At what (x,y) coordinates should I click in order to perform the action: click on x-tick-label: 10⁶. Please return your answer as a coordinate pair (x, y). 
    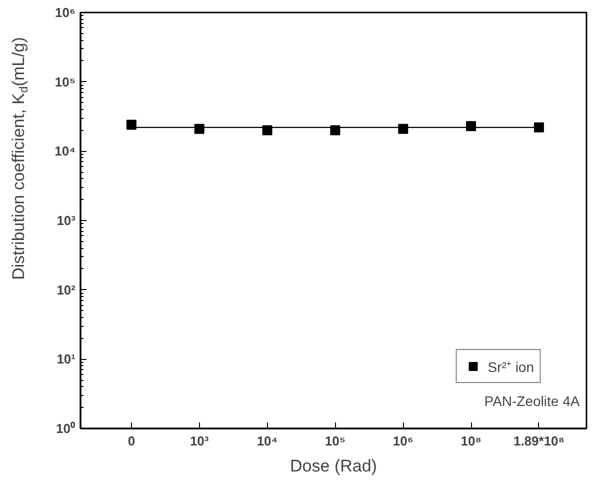
    Looking at the image, I should click on (403, 441).